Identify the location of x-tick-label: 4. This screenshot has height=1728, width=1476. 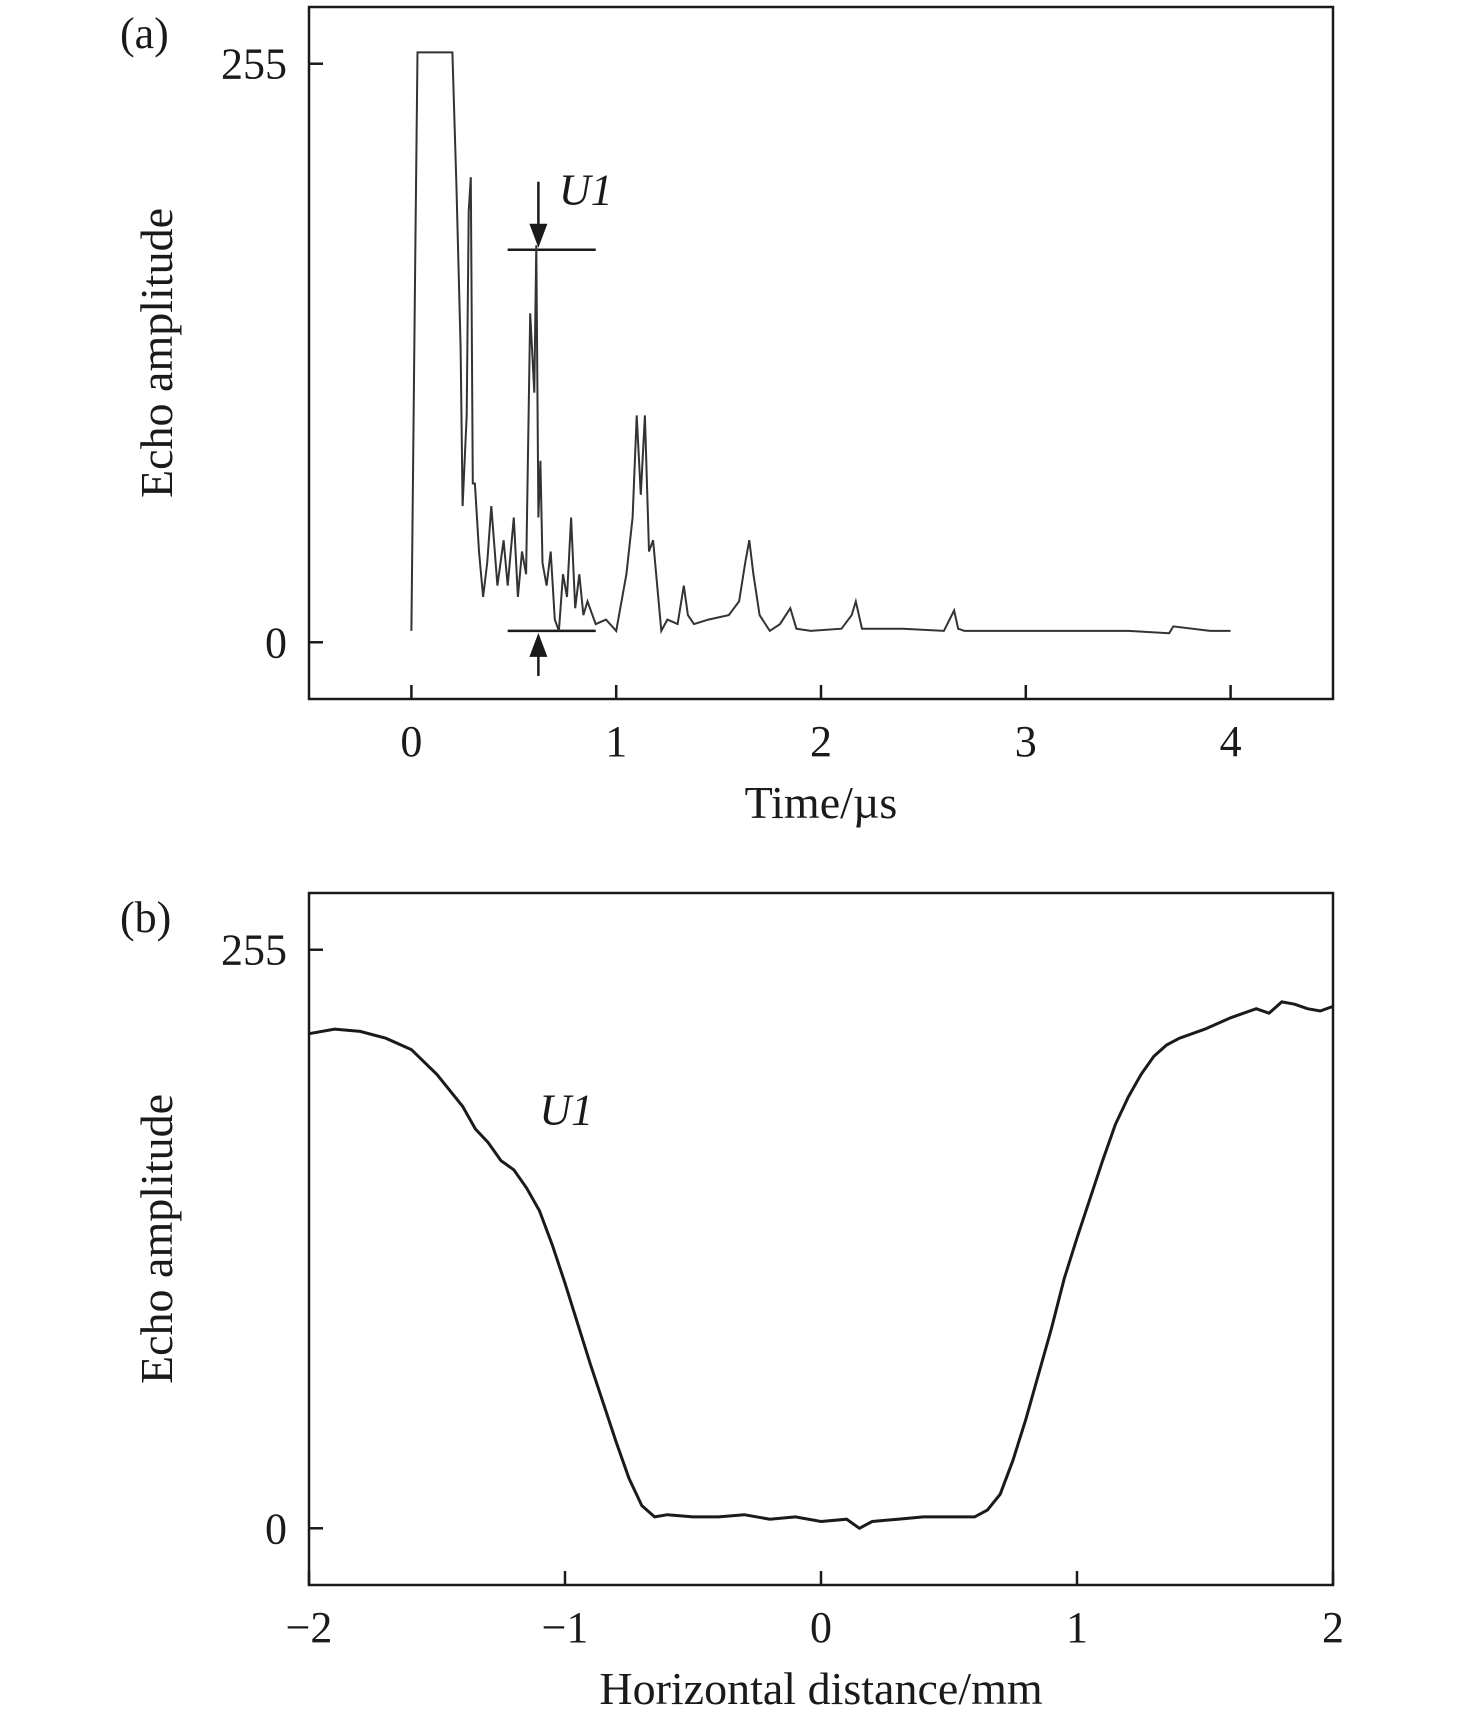
(1231, 741).